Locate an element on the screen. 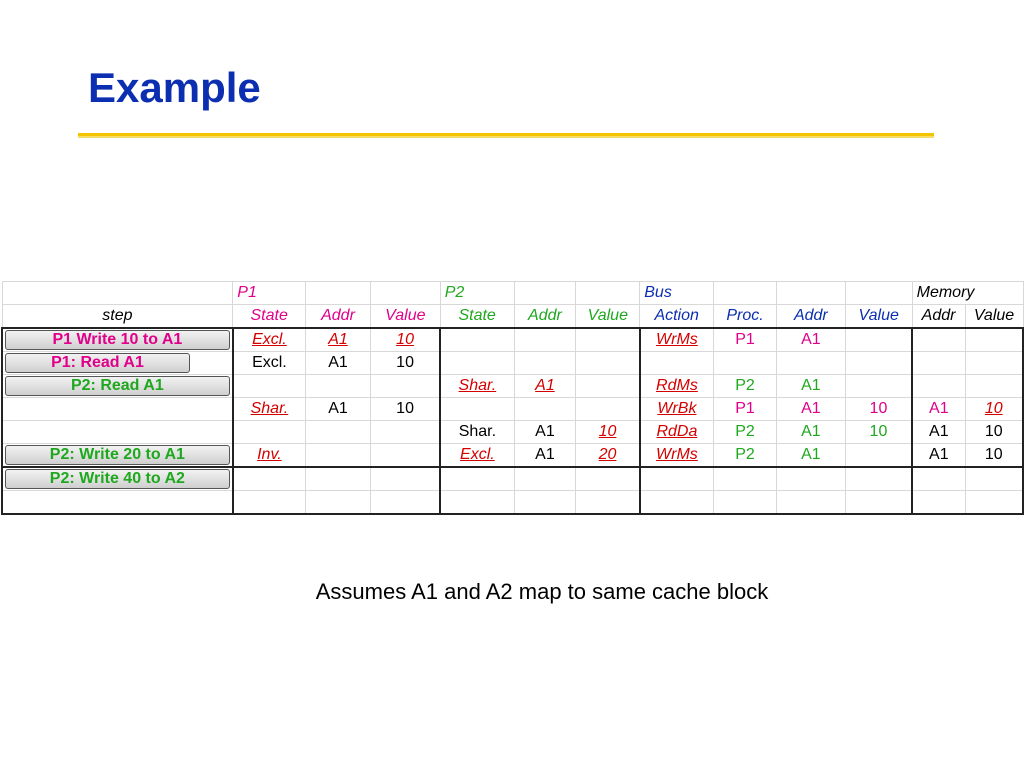 The width and height of the screenshot is (1024, 768). table-row: Shar. A1 10 WrBk P1 A1 10 A1 10 is located at coordinates (512, 409).